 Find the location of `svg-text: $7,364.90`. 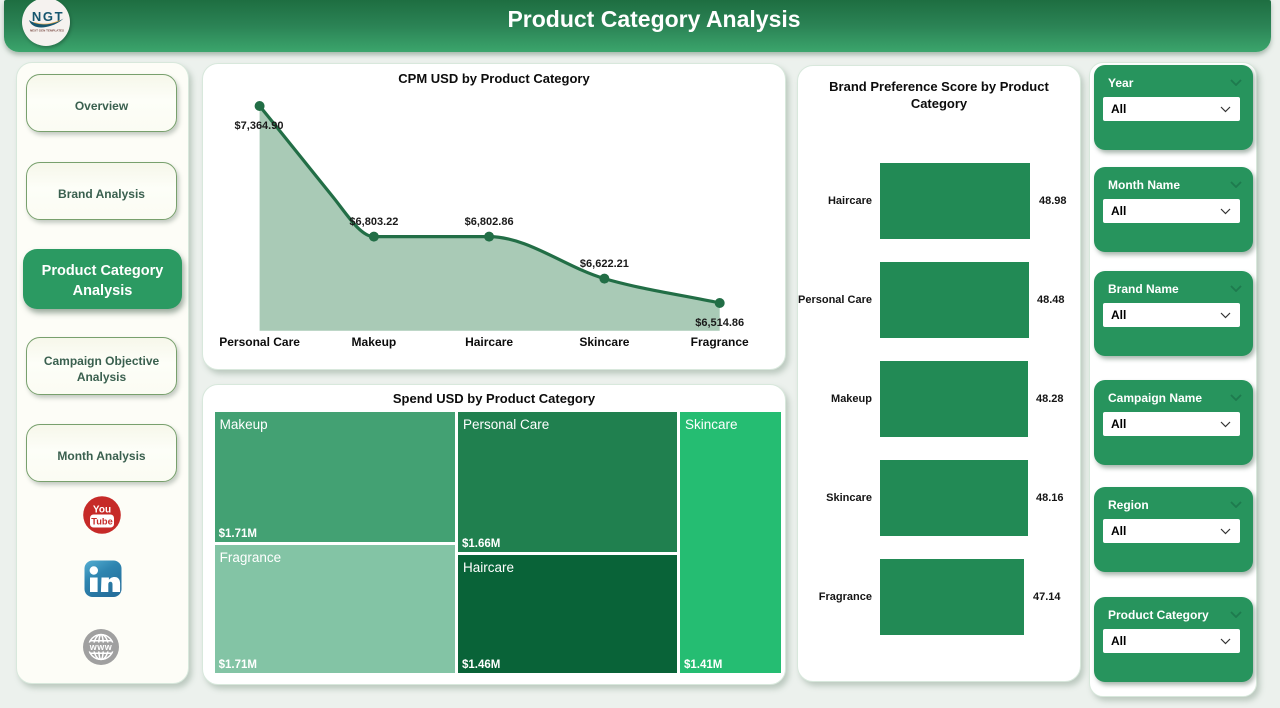

svg-text: $7,364.90 is located at coordinates (259, 126).